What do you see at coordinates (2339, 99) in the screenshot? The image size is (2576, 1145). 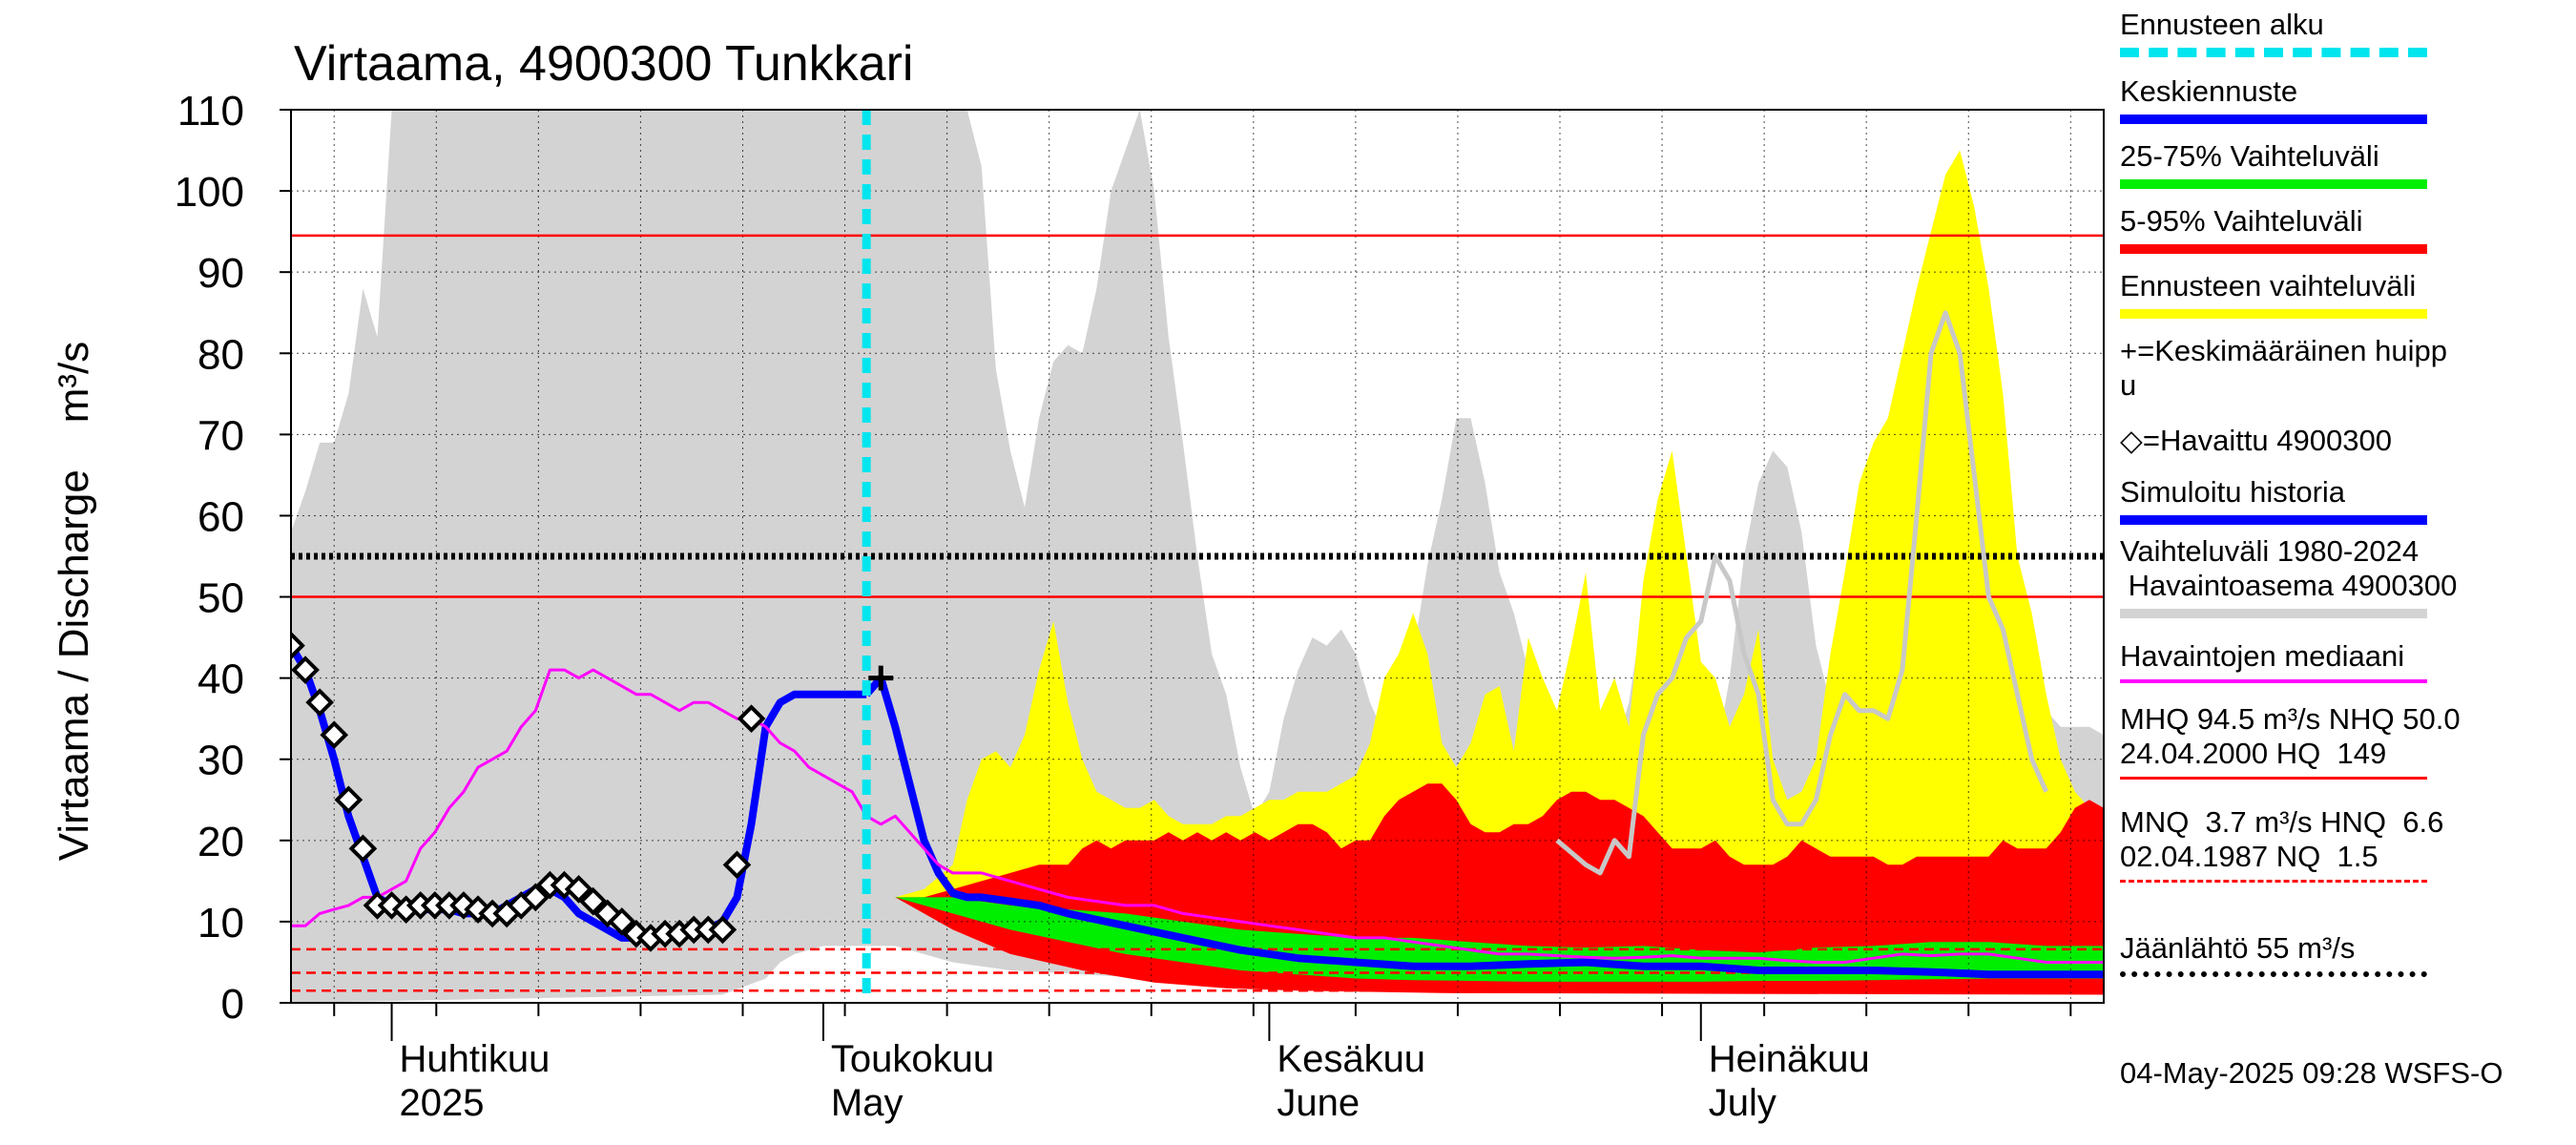 I see `legend-item: Keskiennuste` at bounding box center [2339, 99].